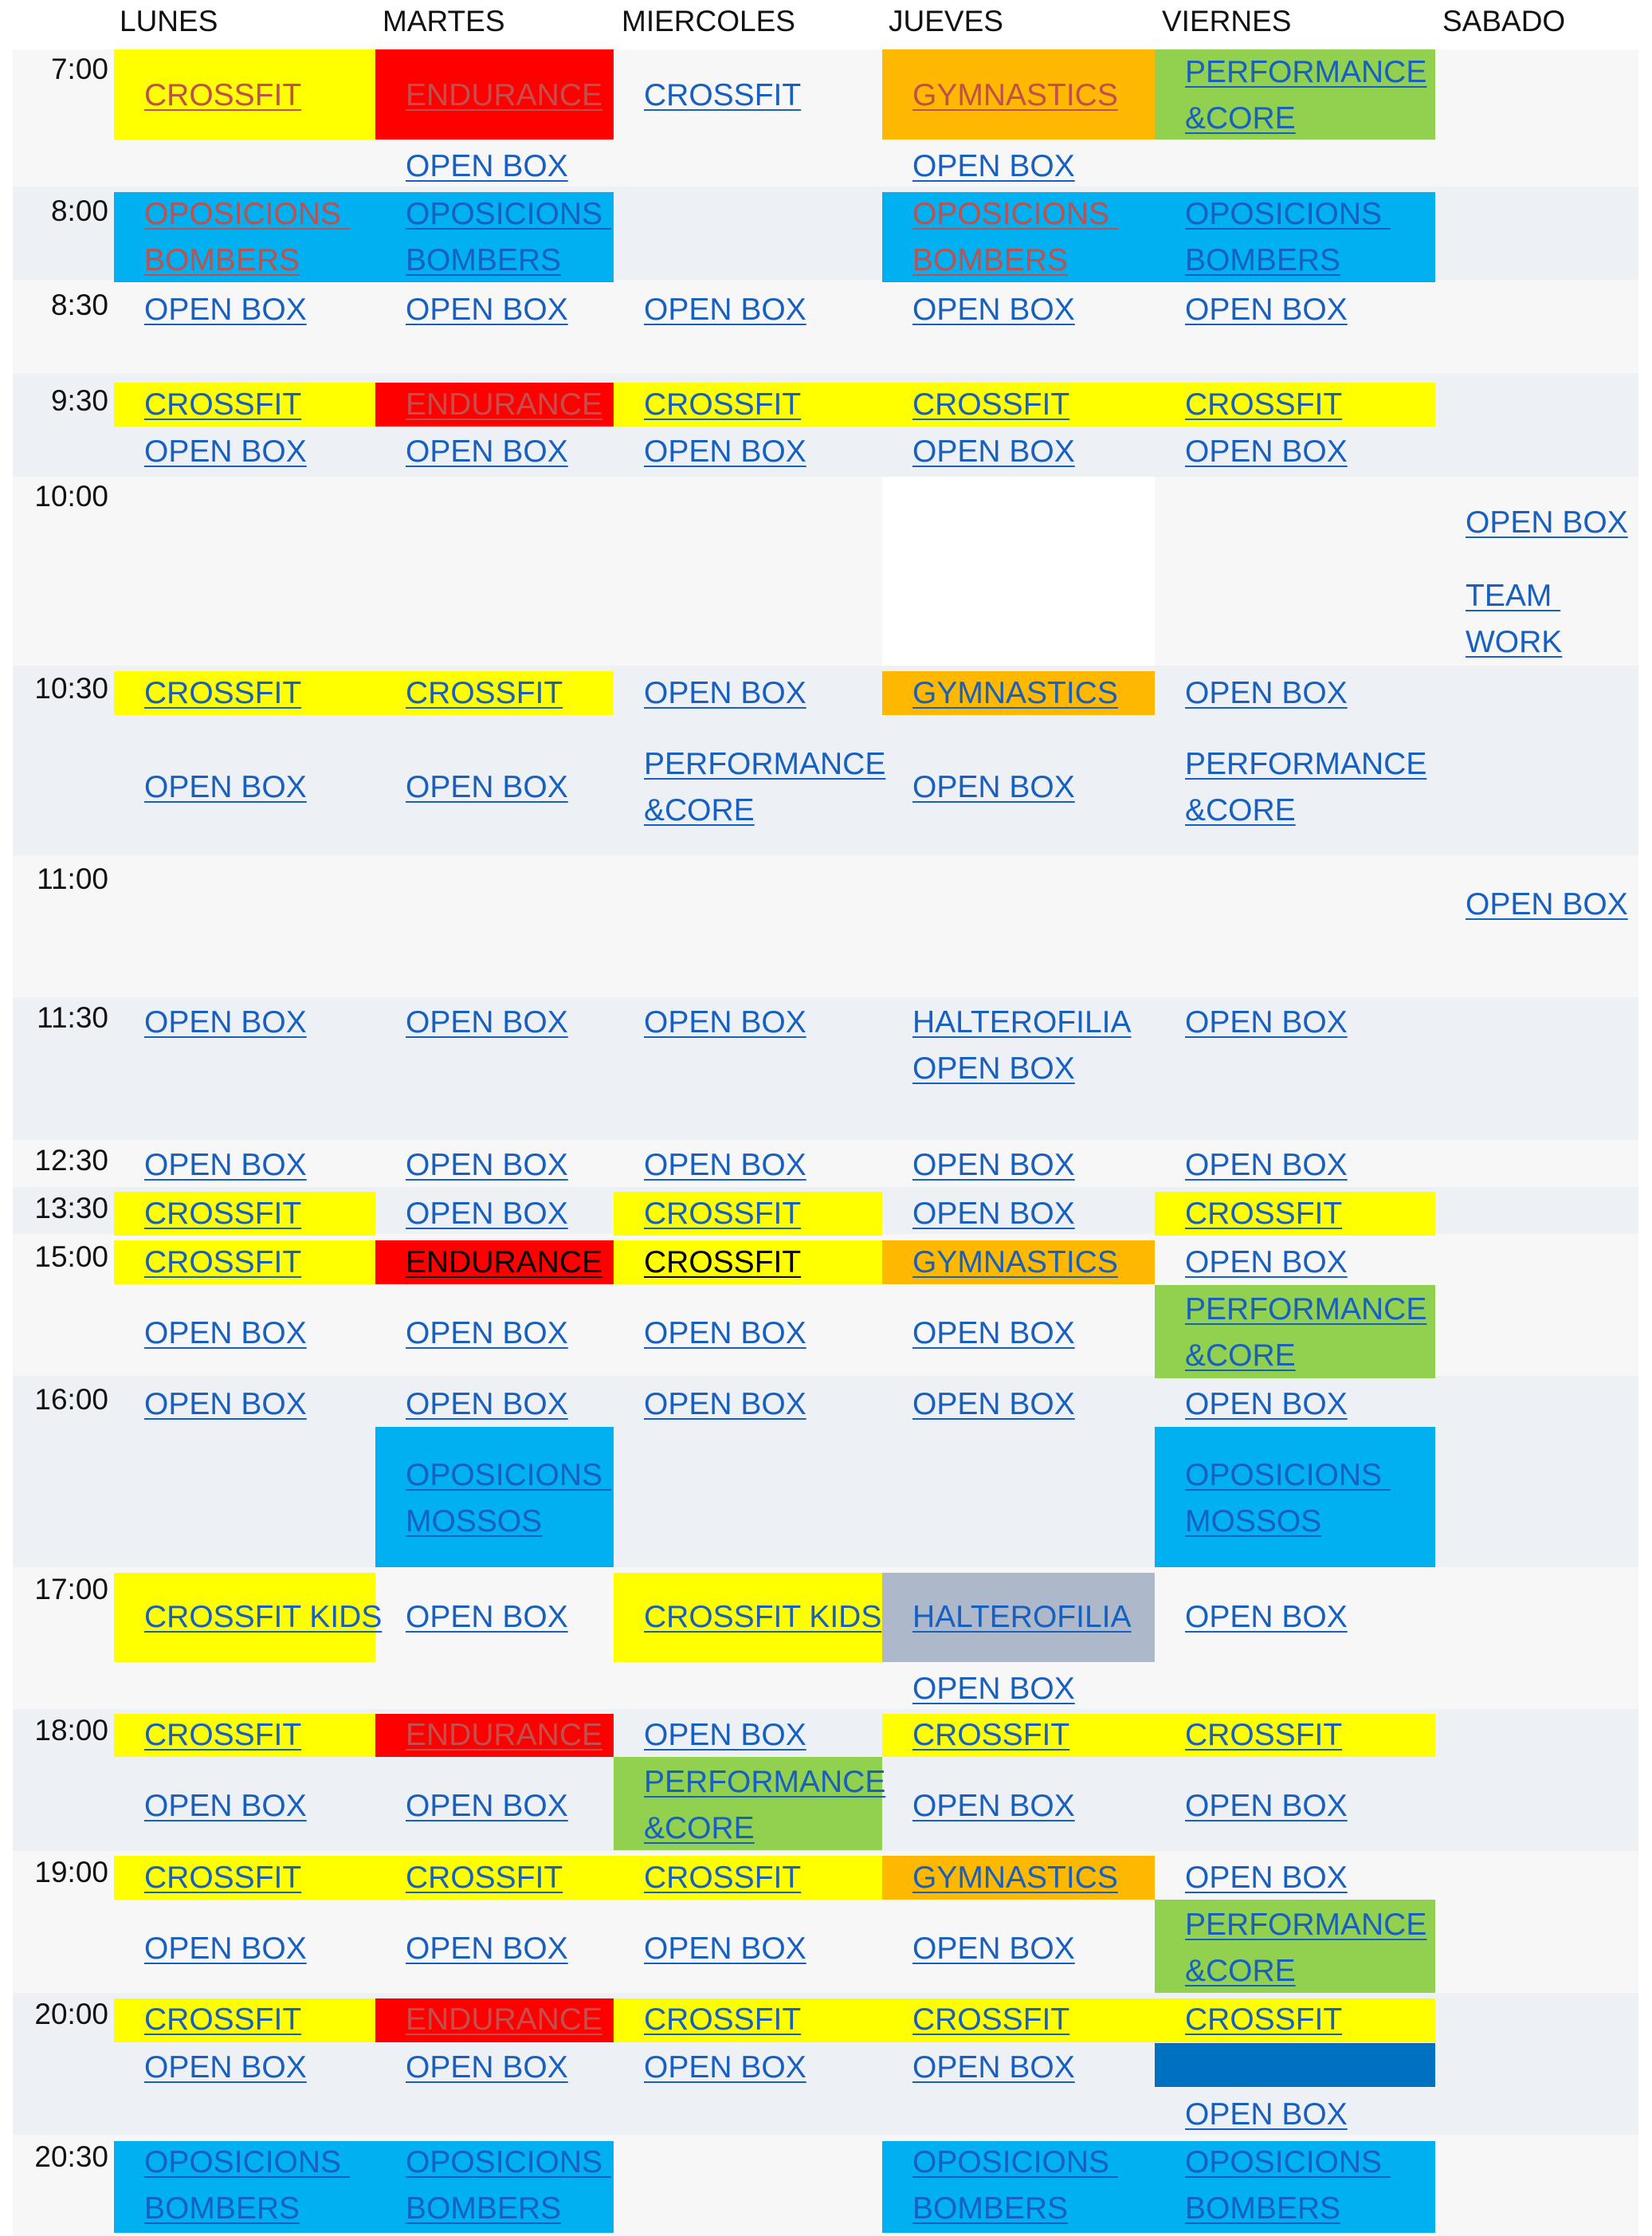 This screenshot has width=1652, height=2236. What do you see at coordinates (1514, 619) in the screenshot?
I see `activity-link: TEAM WORK` at bounding box center [1514, 619].